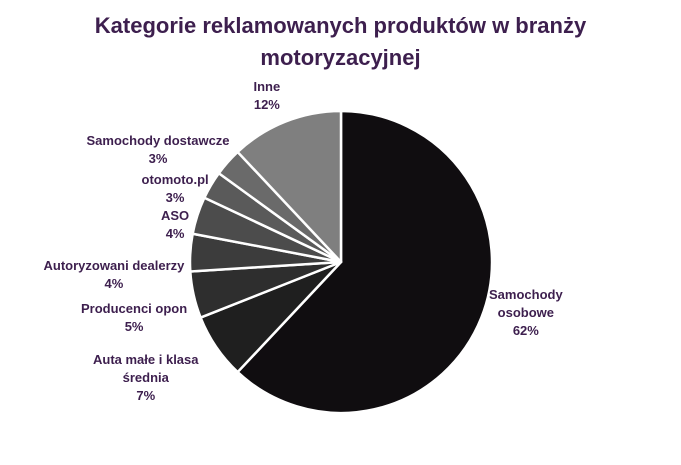 The height and width of the screenshot is (465, 681). Describe the element at coordinates (175, 225) in the screenshot. I see `slice-label-4: ASO 4%` at that location.